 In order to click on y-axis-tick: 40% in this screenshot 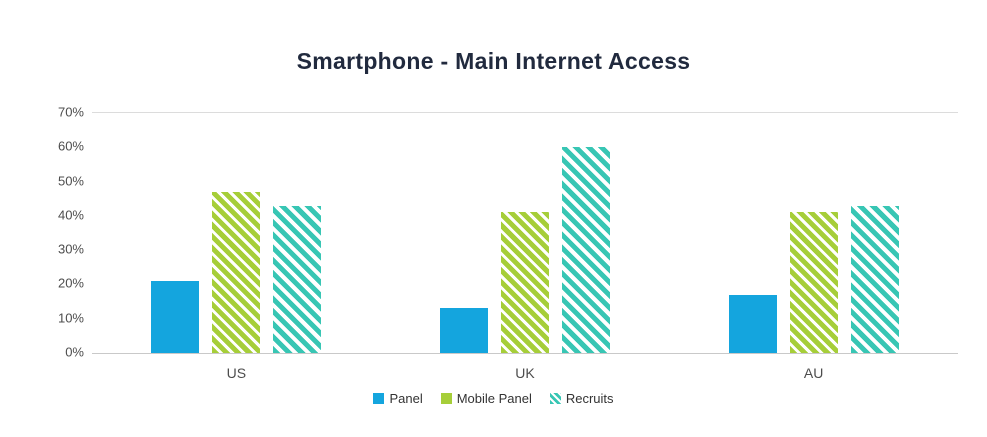, I will do `click(70, 215)`.